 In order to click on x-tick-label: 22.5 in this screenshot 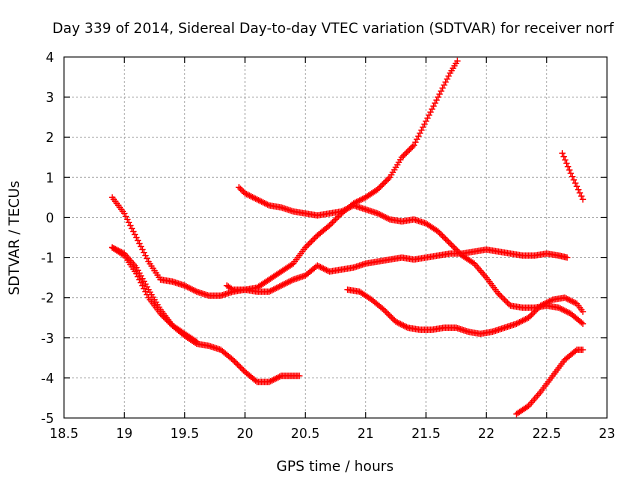, I will do `click(546, 434)`.